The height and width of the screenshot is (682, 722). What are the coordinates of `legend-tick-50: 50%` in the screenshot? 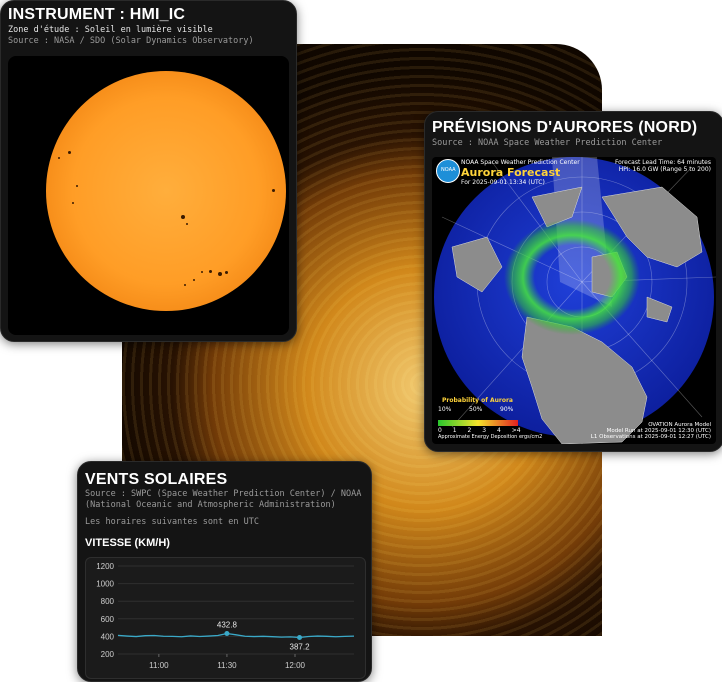 It's located at (476, 409).